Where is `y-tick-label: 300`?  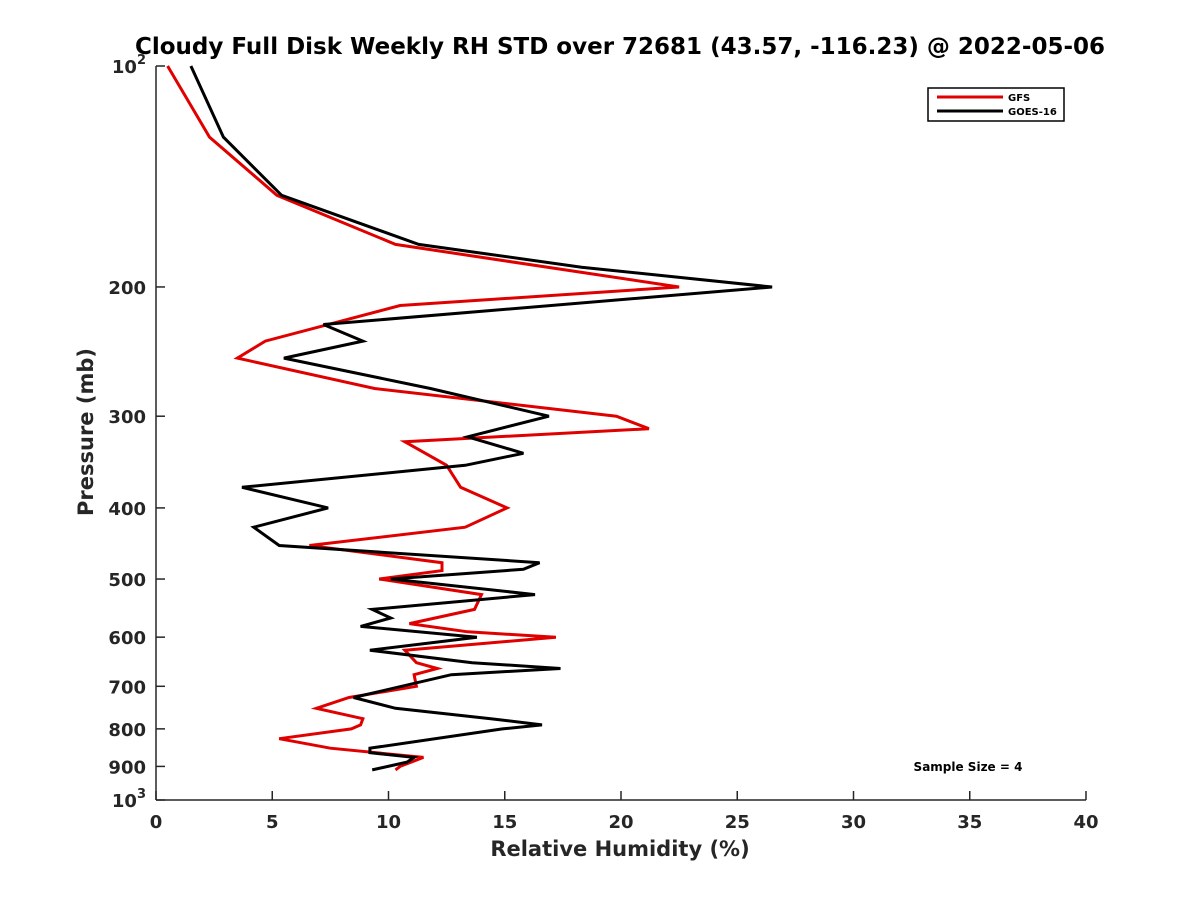
y-tick-label: 300 is located at coordinates (127, 417).